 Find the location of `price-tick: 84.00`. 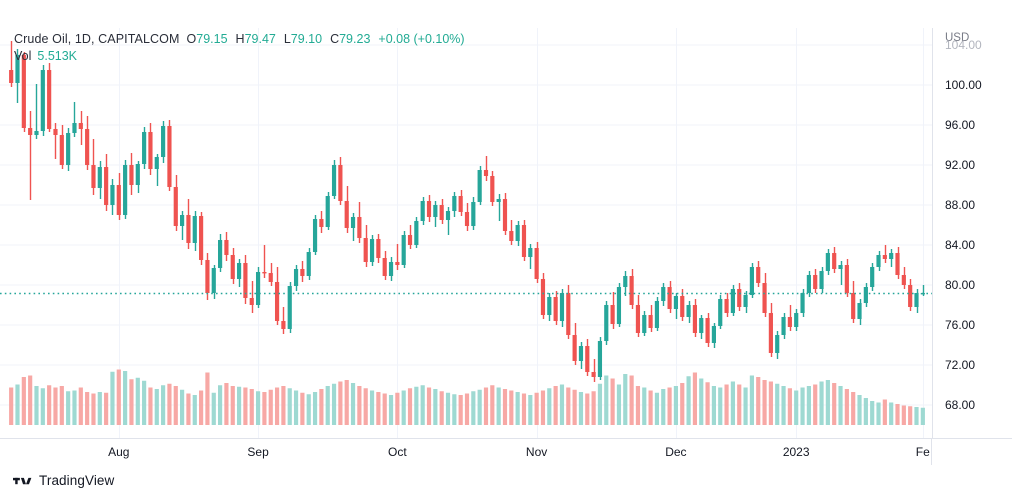

price-tick: 84.00 is located at coordinates (960, 245).